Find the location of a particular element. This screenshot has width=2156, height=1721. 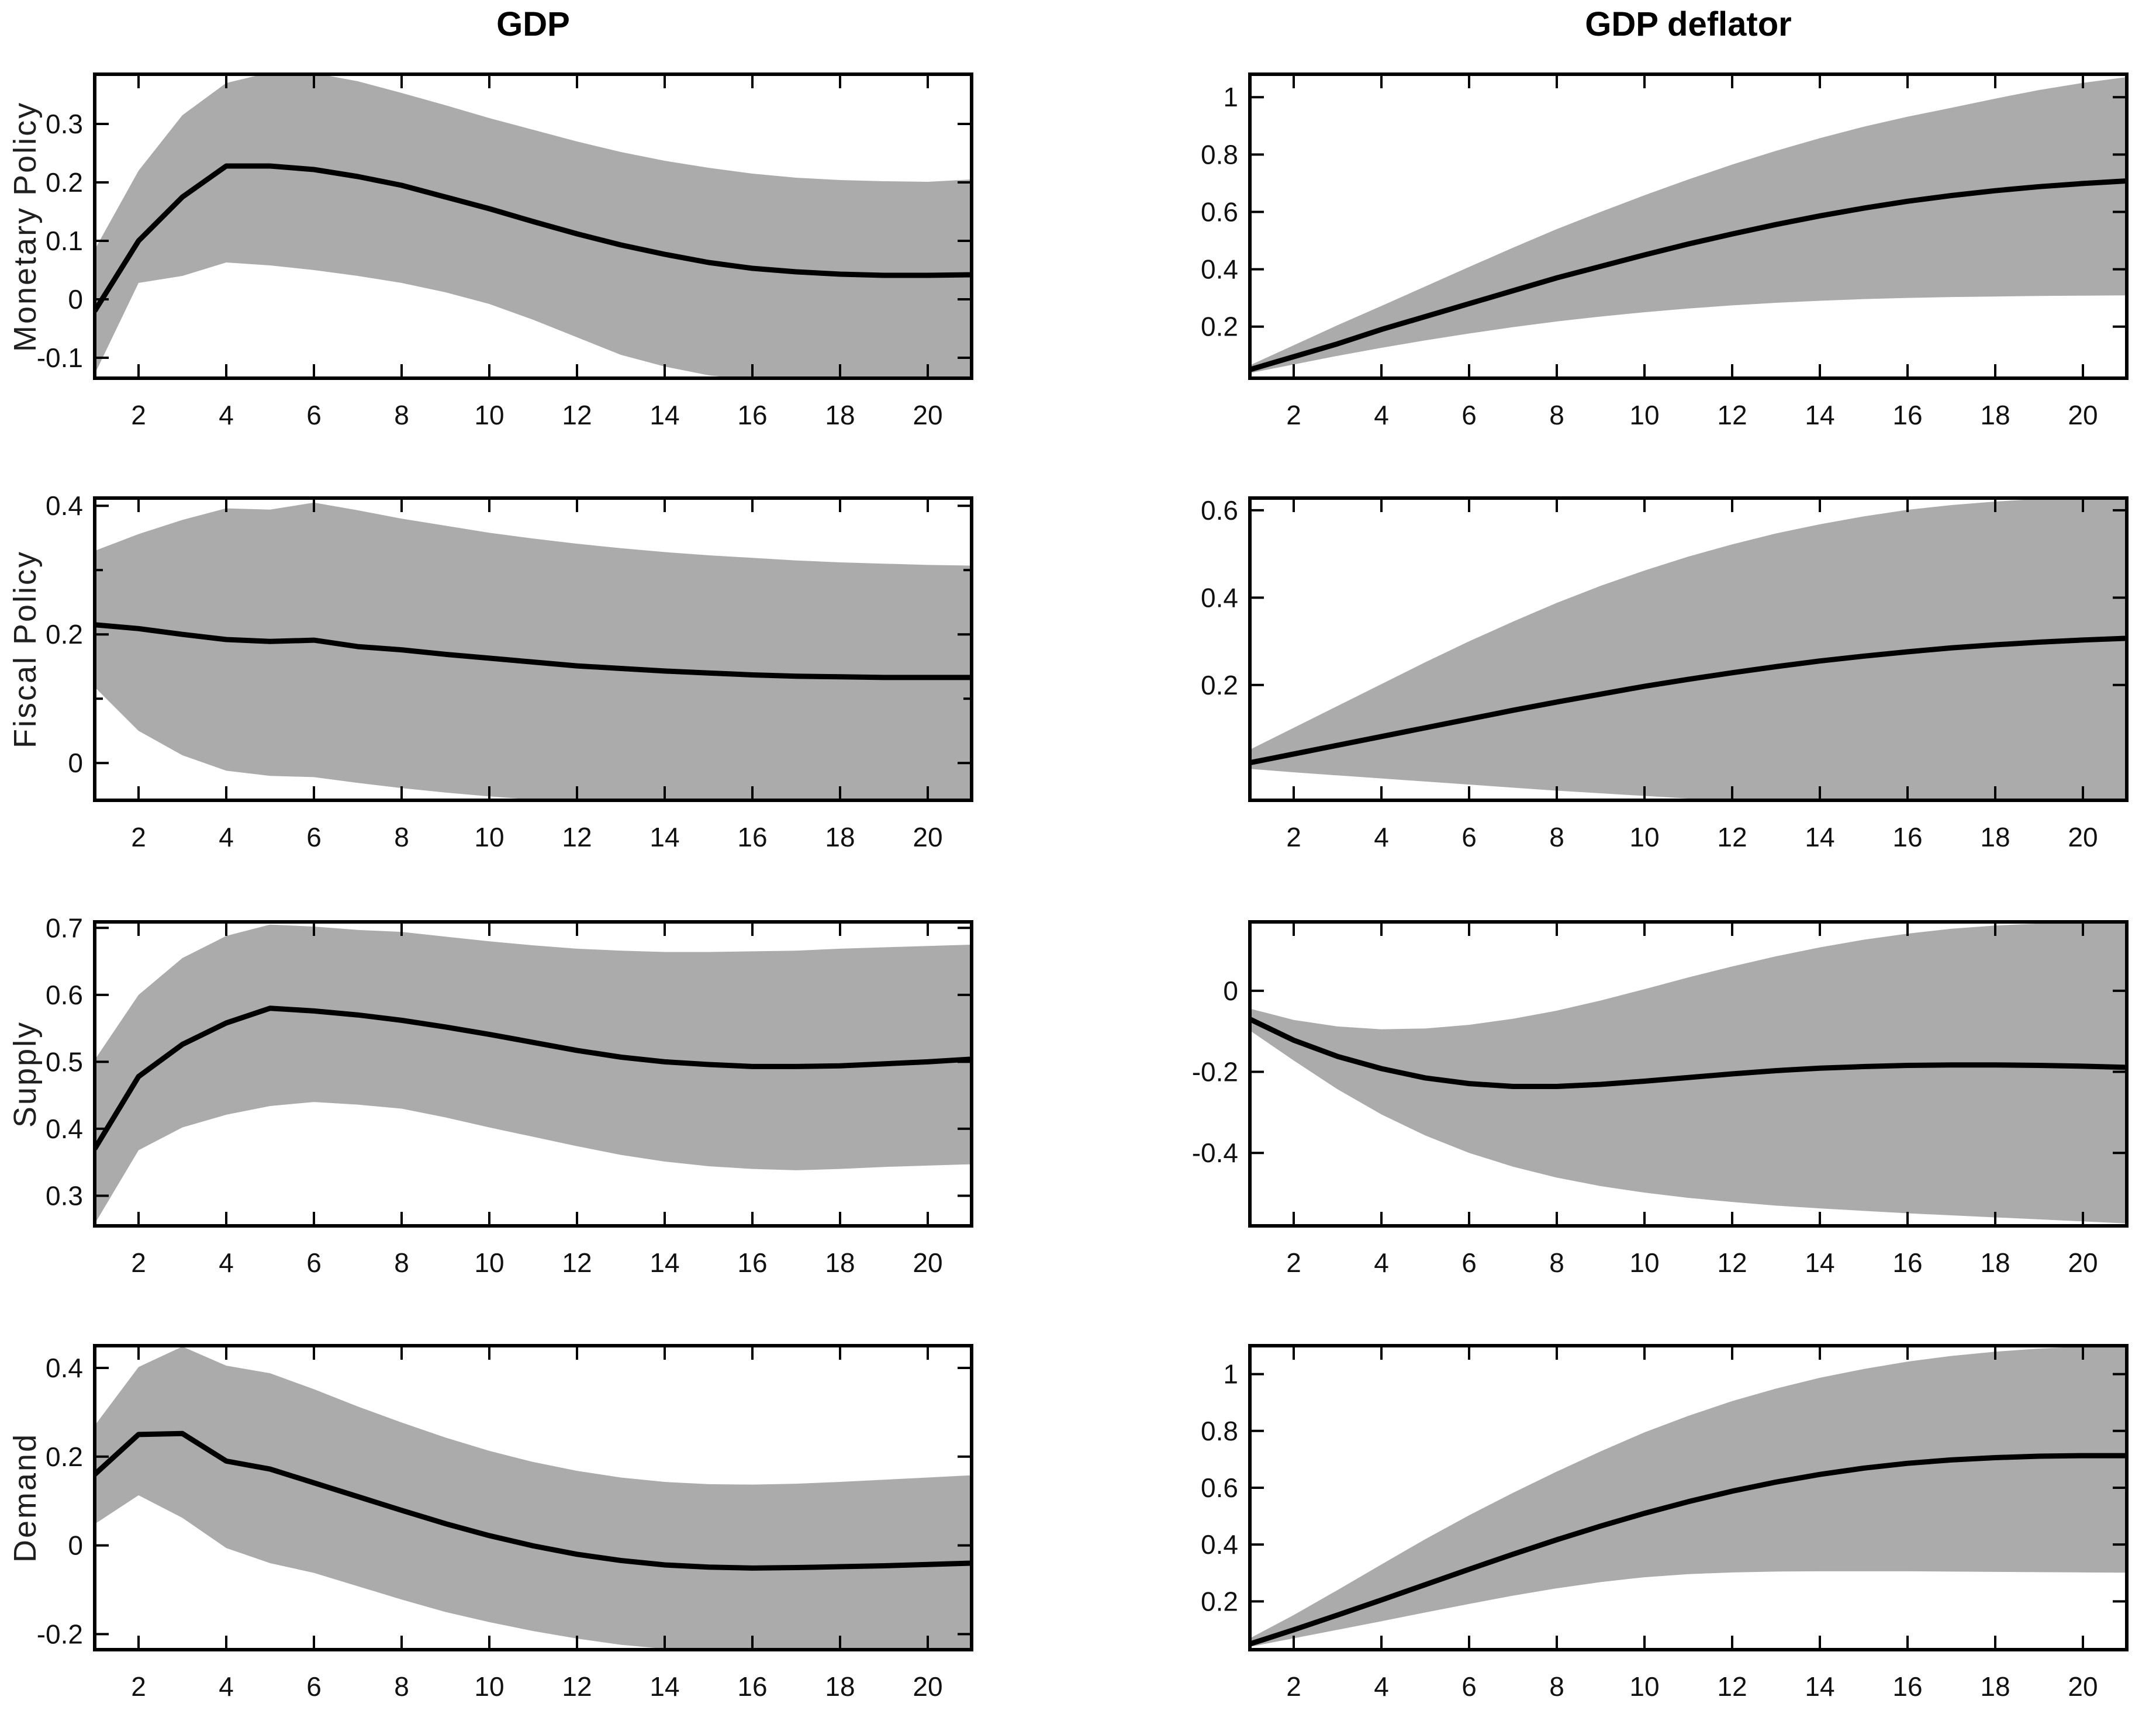

plot-demand-gdp: 2 4 6 8 10 12 14 16 18 20 -0.2 0 0.2 0.4 is located at coordinates (505, 1523).